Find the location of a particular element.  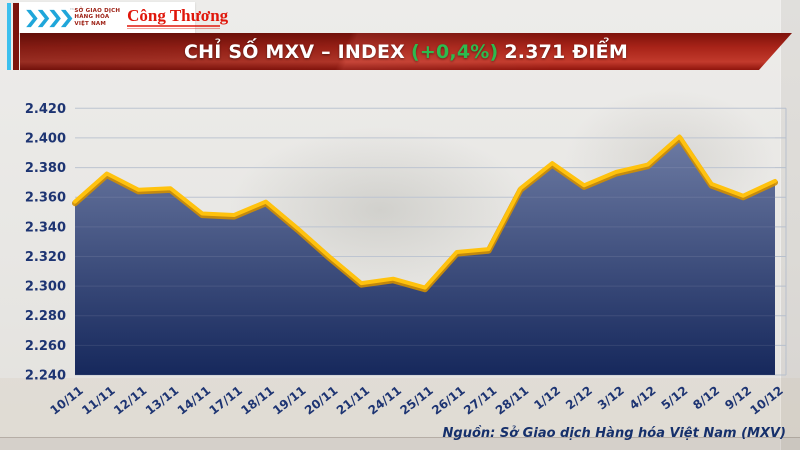

svg-text: 4/12 is located at coordinates (643, 397).